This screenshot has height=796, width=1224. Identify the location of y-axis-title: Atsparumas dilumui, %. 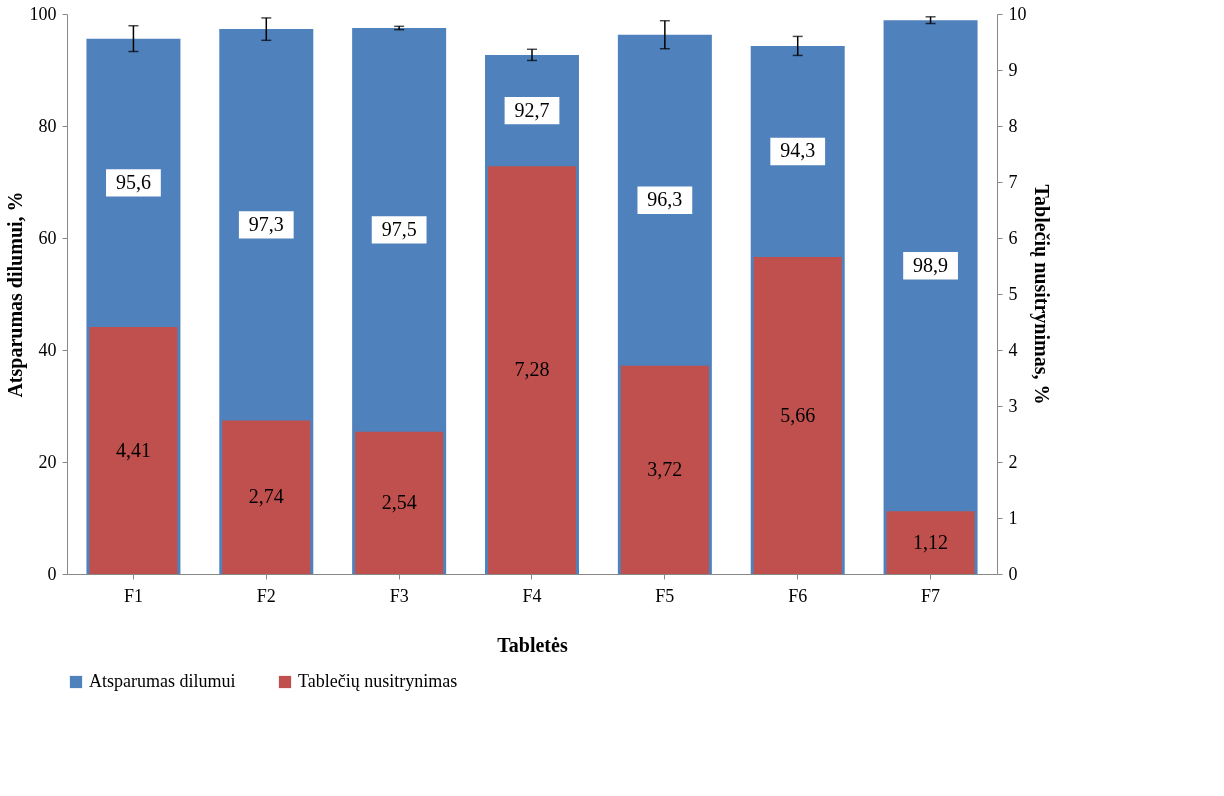
(15, 294).